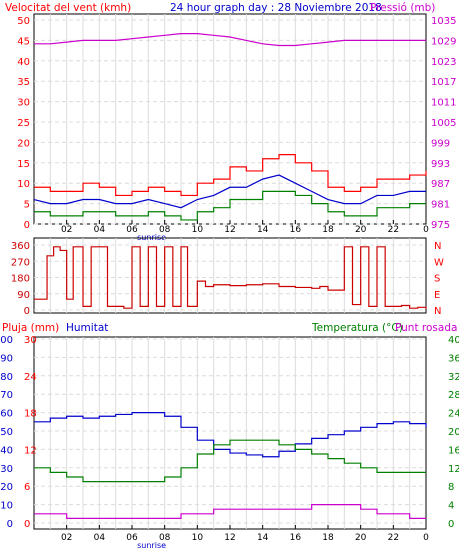 The height and width of the screenshot is (554, 459). I want to click on pressure-tick-label: 1035, so click(443, 21).